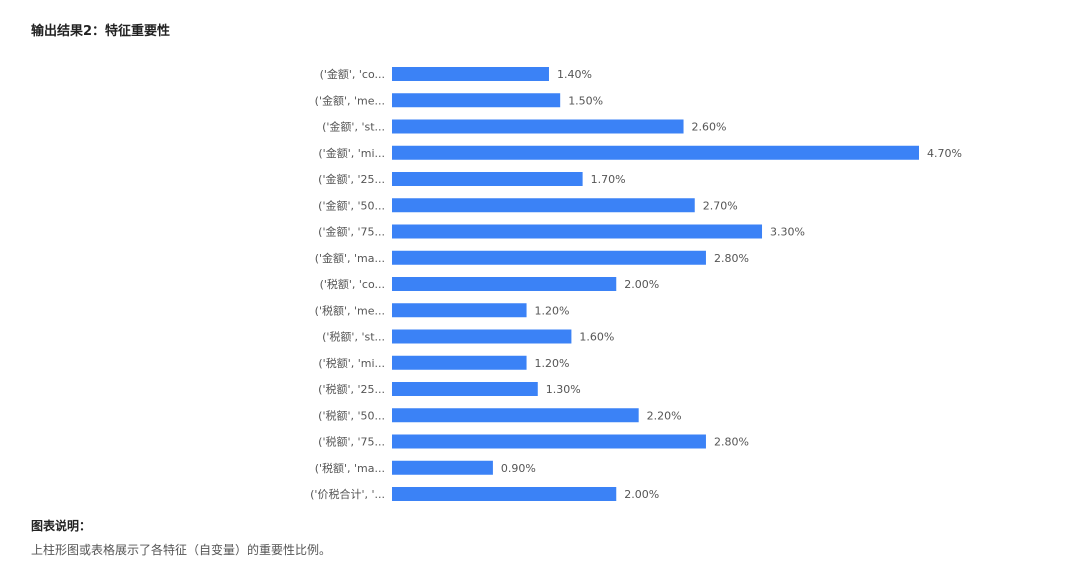  What do you see at coordinates (61, 526) in the screenshot?
I see `caption-heading: 图表说明：` at bounding box center [61, 526].